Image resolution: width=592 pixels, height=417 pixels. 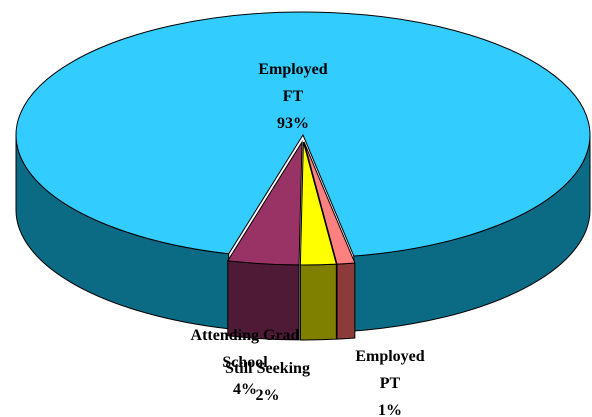 What do you see at coordinates (245, 349) in the screenshot?
I see `category-label: Attending Grad School` at bounding box center [245, 349].